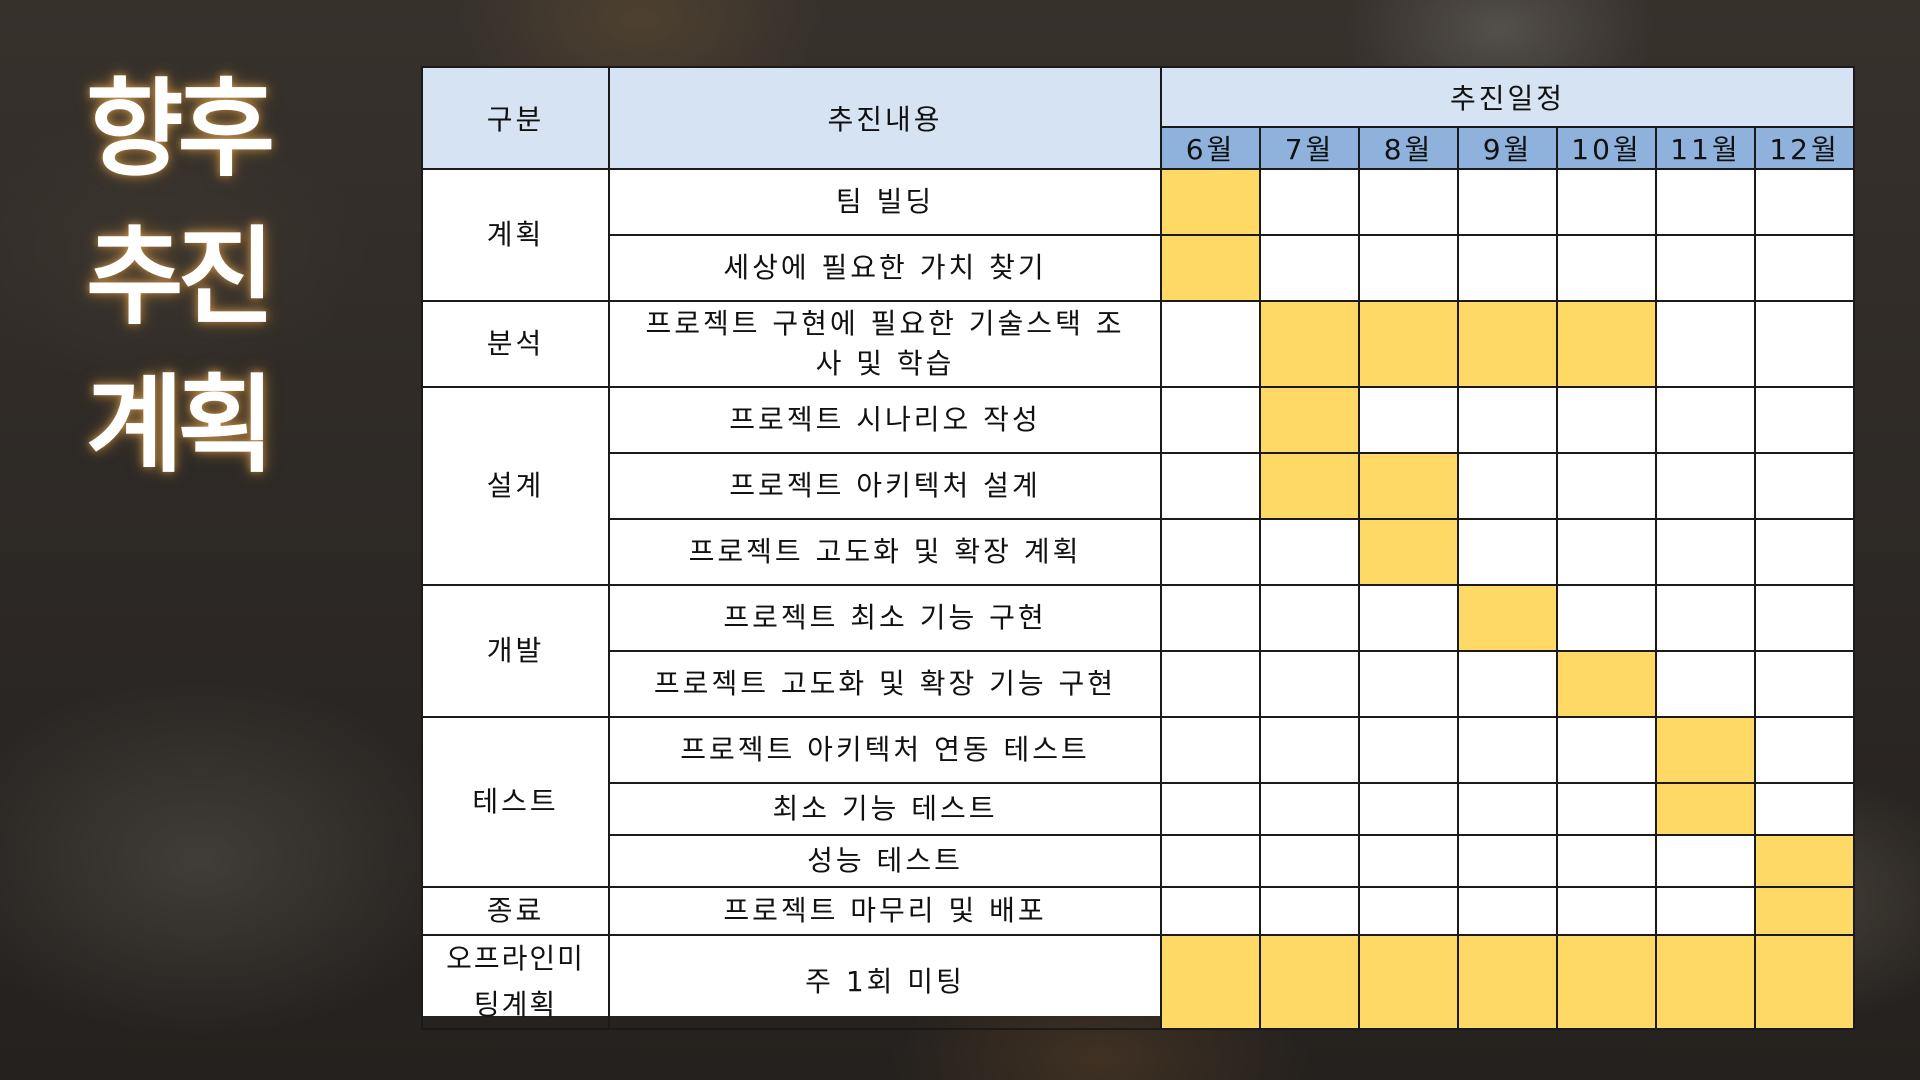 The height and width of the screenshot is (1080, 1920). What do you see at coordinates (1507, 97) in the screenshot?
I see `header-schedule: 추진일정` at bounding box center [1507, 97].